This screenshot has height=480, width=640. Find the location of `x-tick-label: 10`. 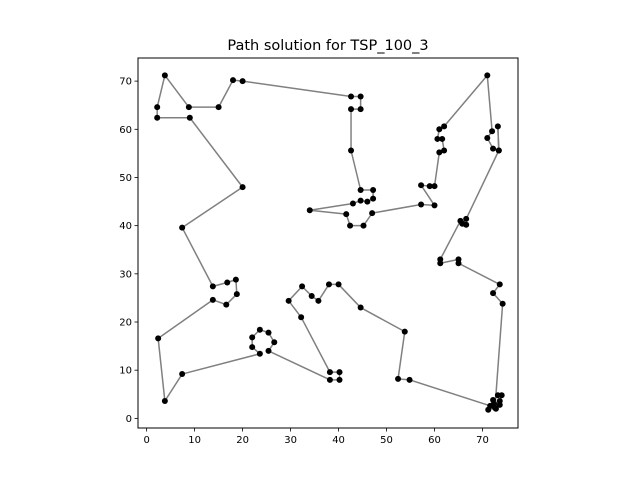

x-tick-label: 10 is located at coordinates (194, 440).